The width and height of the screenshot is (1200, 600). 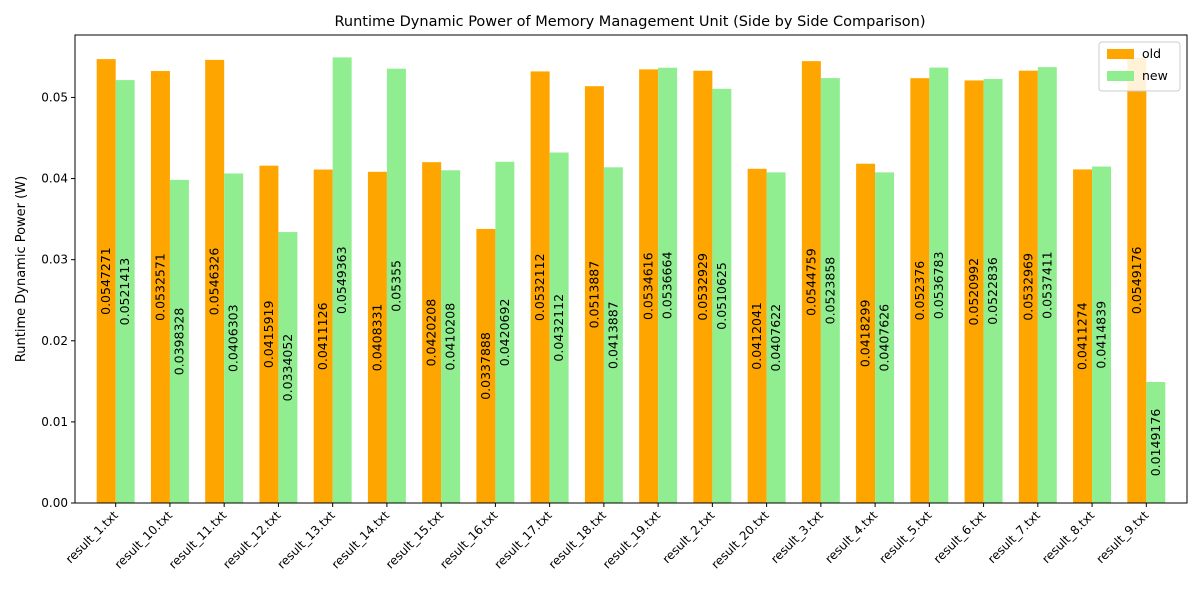 I want to click on y-tick-label: 0.05, so click(x=54, y=97).